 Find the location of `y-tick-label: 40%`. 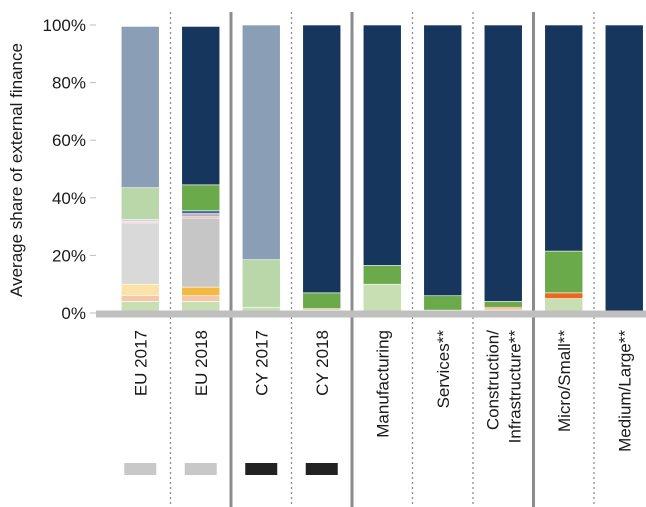

y-tick-label: 40% is located at coordinates (69, 198).